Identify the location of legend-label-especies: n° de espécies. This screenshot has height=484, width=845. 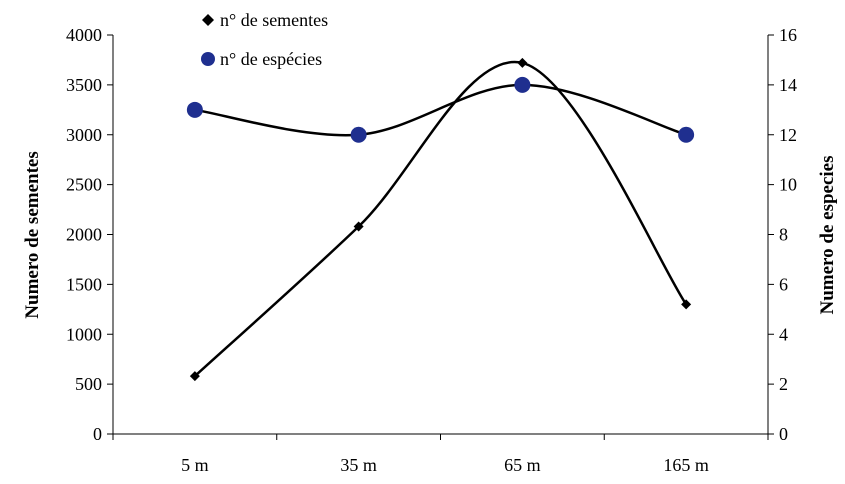
(271, 59).